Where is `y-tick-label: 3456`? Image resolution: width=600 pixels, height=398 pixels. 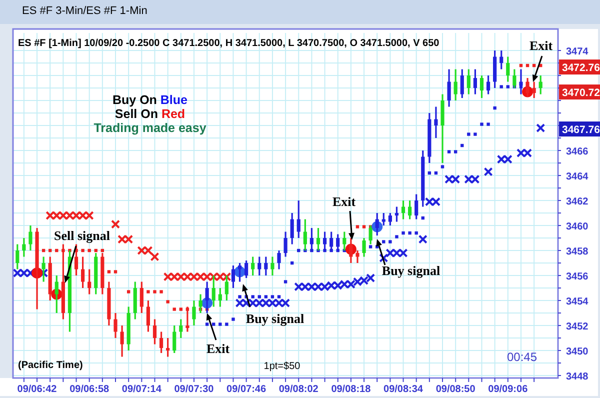
y-tick-label: 3456 is located at coordinates (577, 277).